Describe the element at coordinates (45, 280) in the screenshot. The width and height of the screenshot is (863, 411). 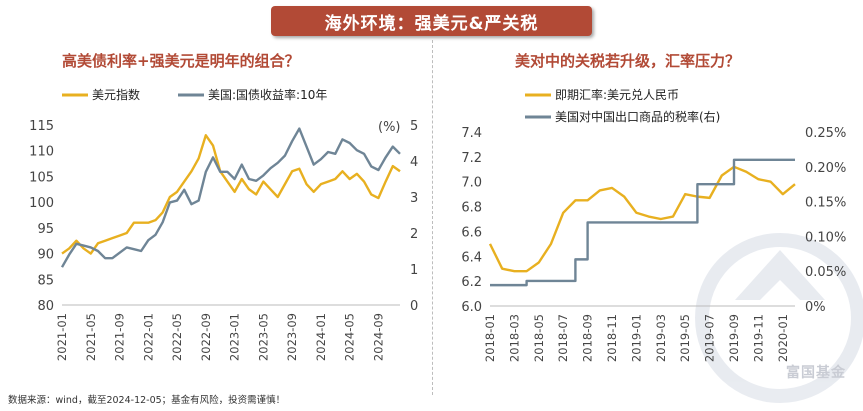
I see `y-left-tick-label: 85` at that location.